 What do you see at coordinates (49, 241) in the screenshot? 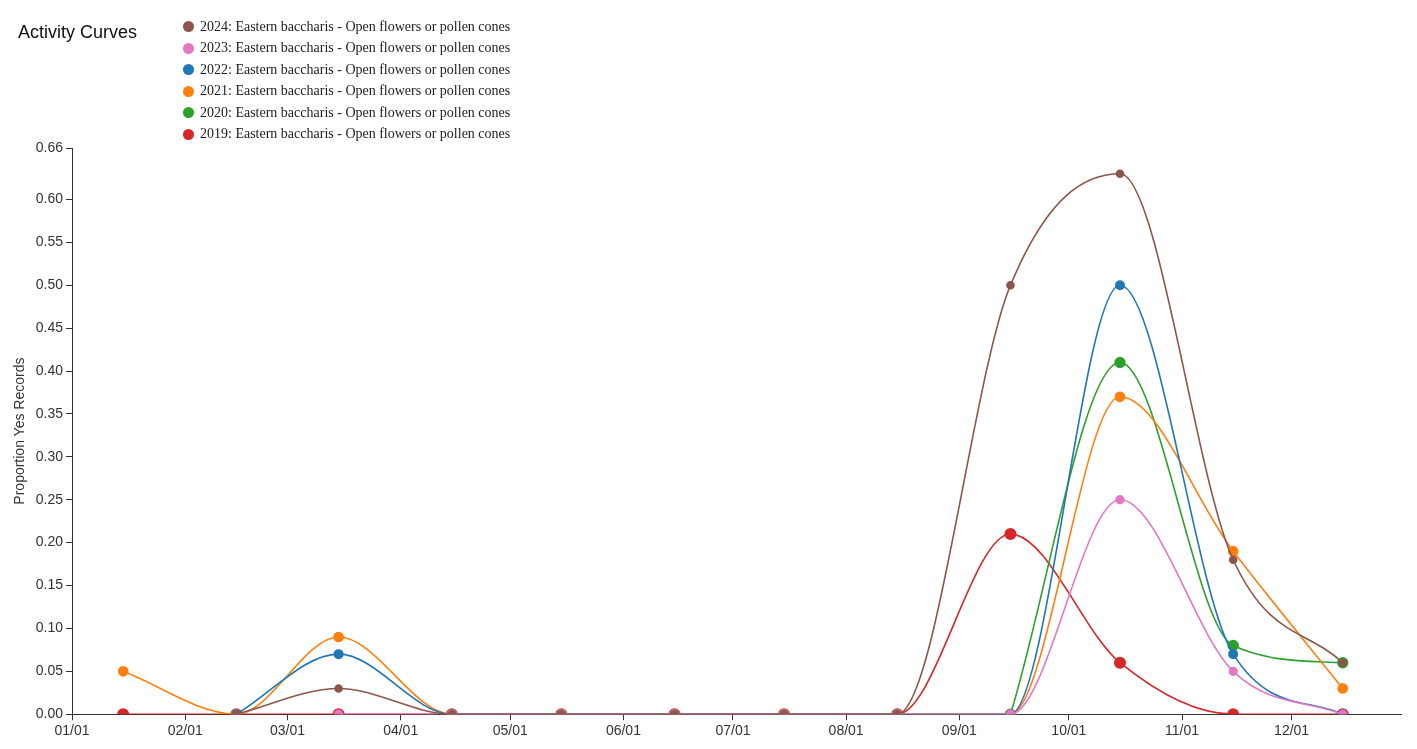
I see `y-tick-label: 0.55` at bounding box center [49, 241].